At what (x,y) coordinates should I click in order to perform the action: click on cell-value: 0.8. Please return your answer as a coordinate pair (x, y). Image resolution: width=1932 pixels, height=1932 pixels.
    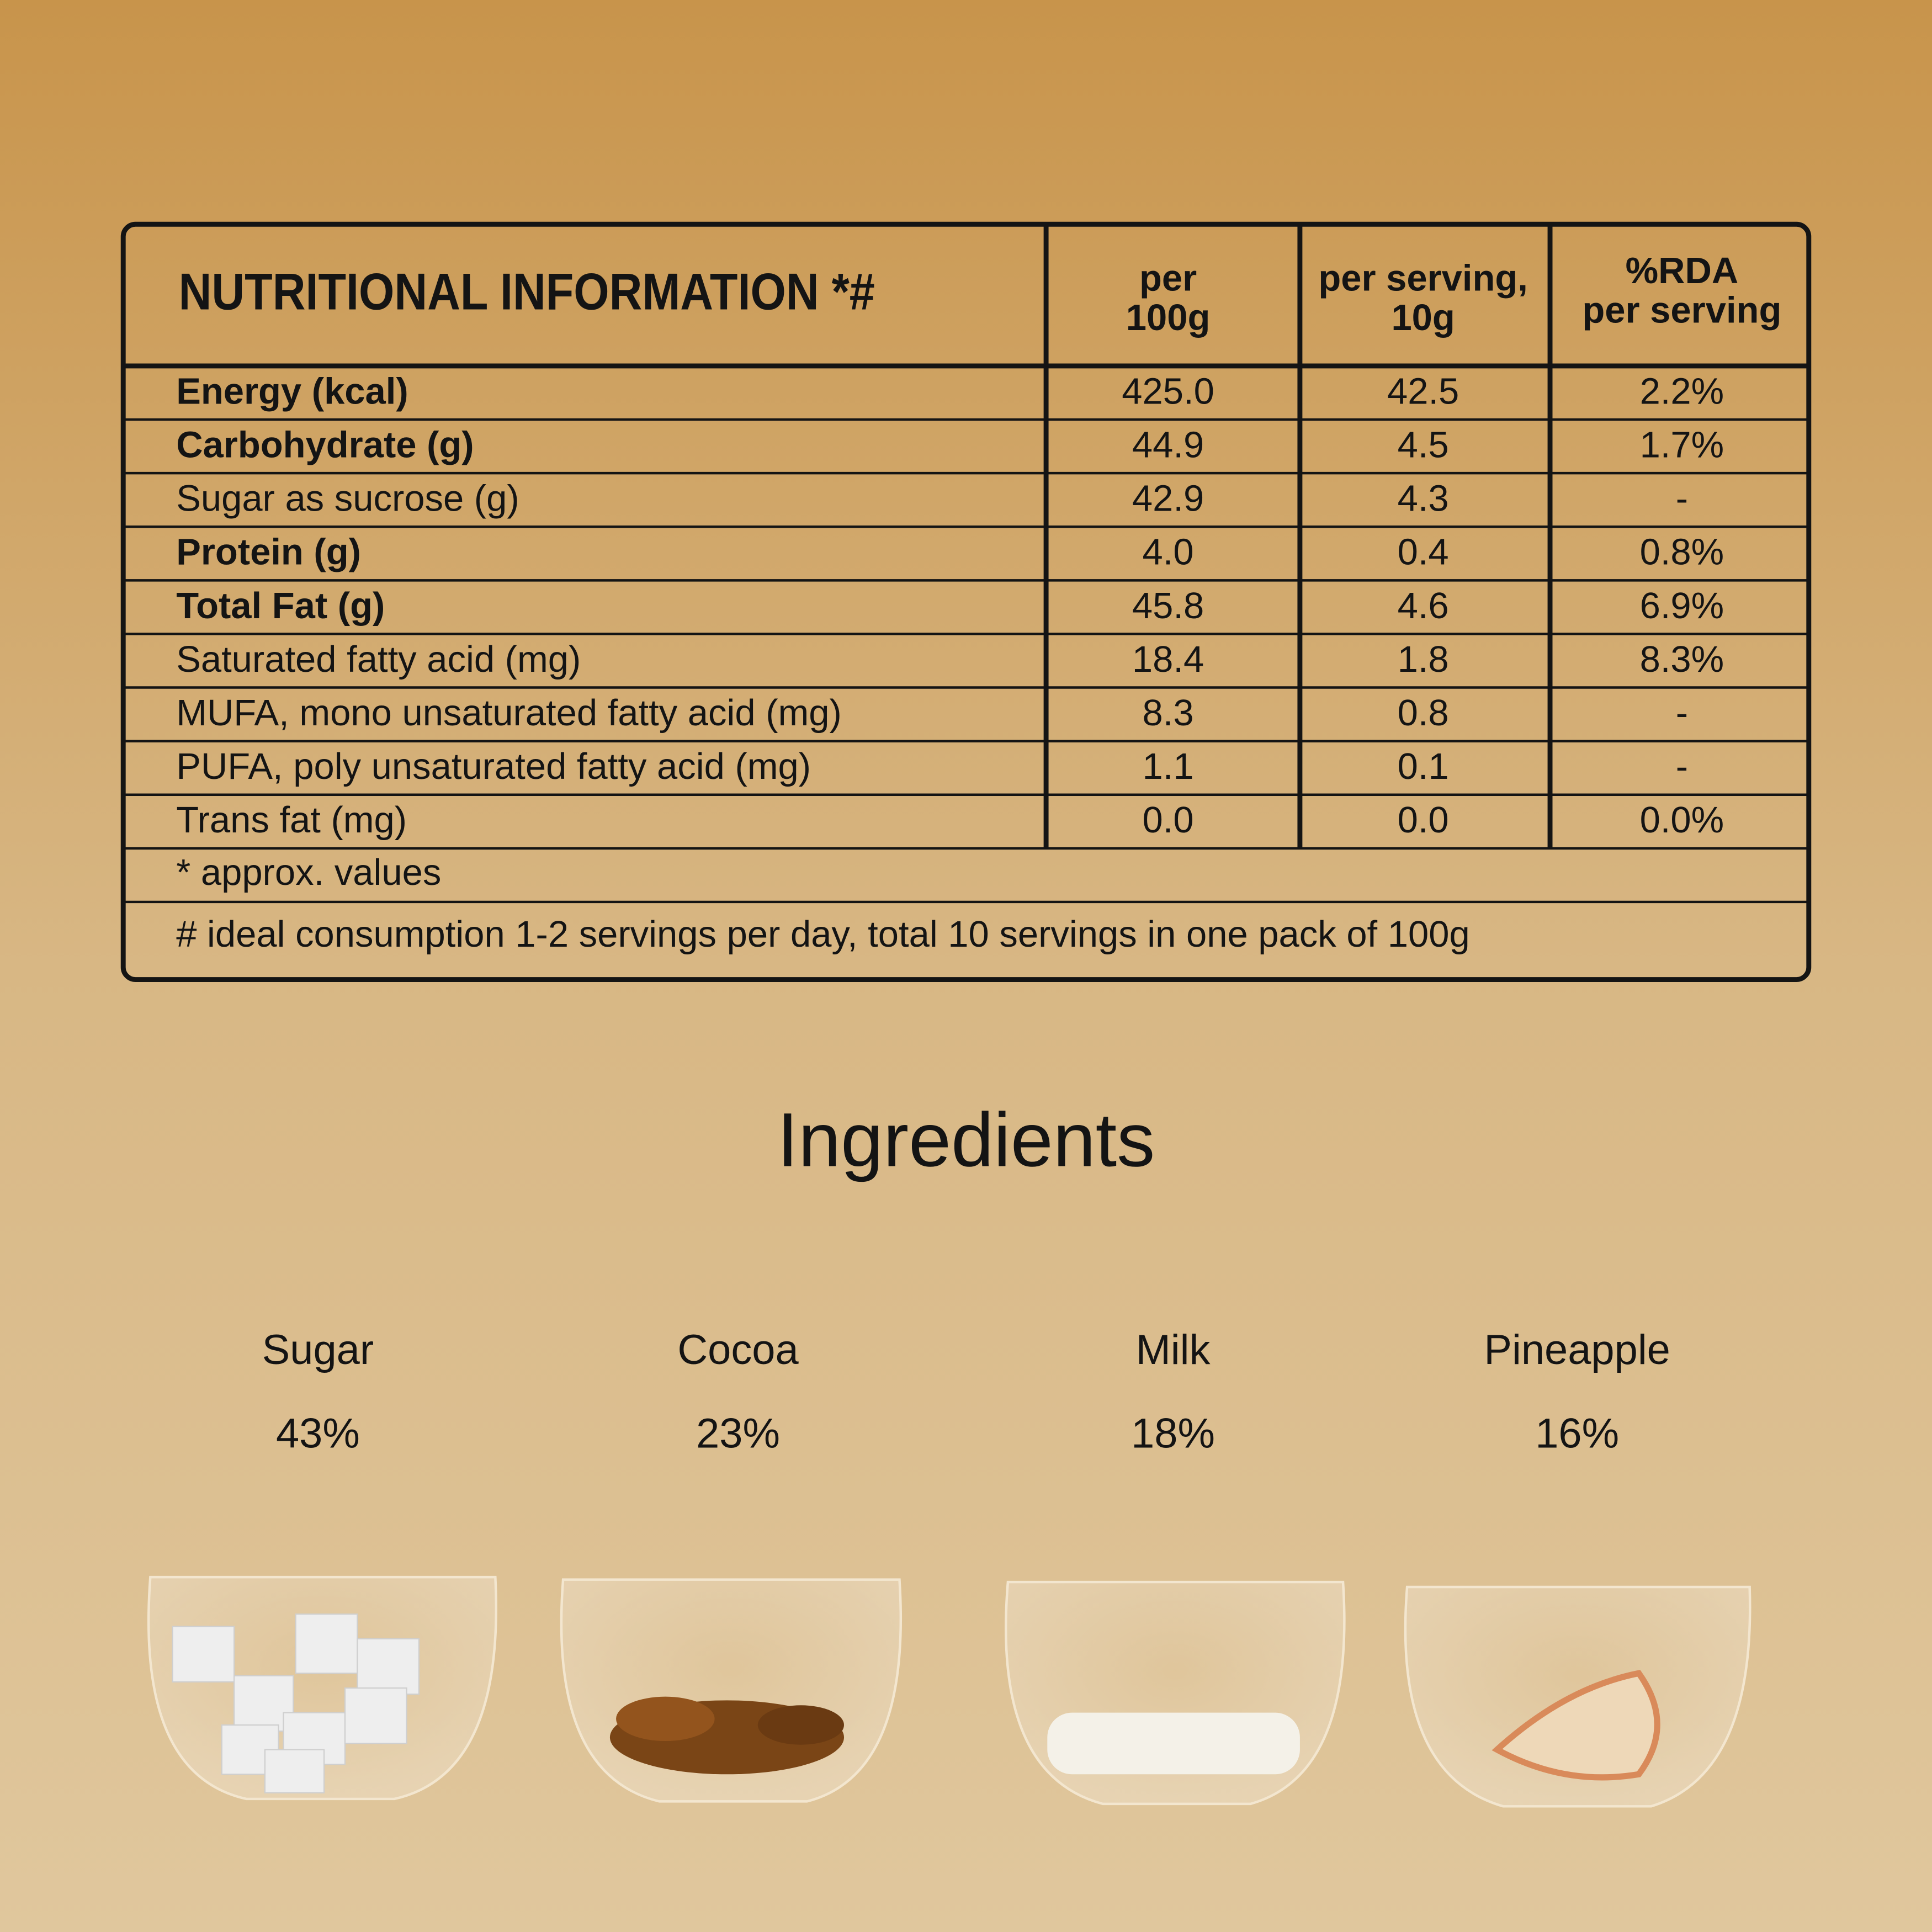
    Looking at the image, I should click on (1424, 713).